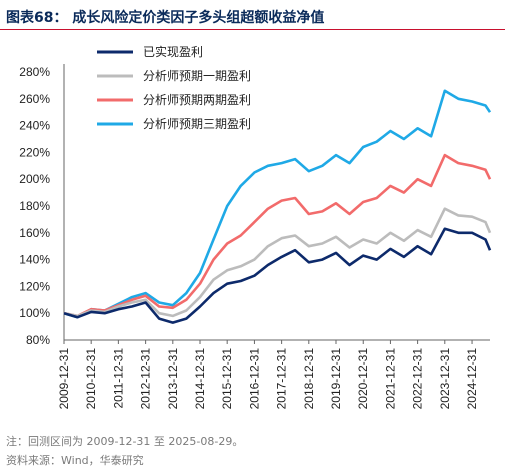 The height and width of the screenshot is (475, 505). What do you see at coordinates (75, 460) in the screenshot?
I see `source-note: 资料来源：Wind，华泰研究` at bounding box center [75, 460].